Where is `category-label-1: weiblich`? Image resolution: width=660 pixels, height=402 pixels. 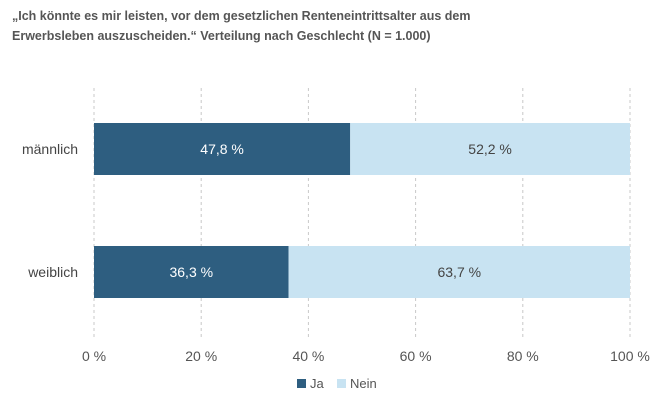
category-label-1: weiblich is located at coordinates (52, 272).